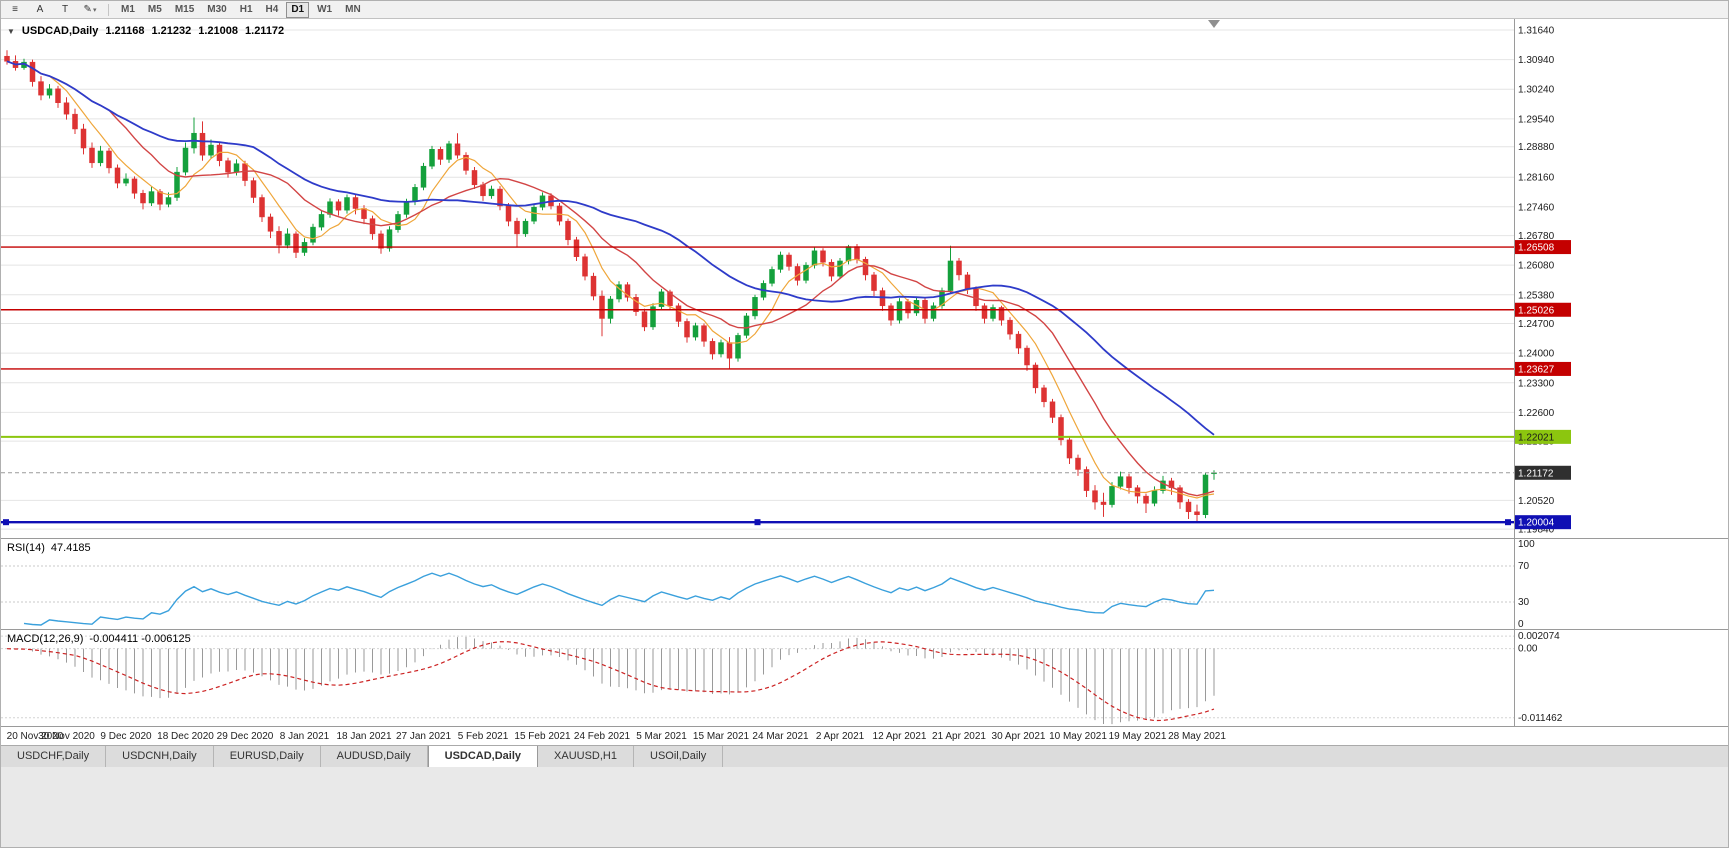  What do you see at coordinates (305, 736) in the screenshot?
I see `date-label: 8 Jan 2021` at bounding box center [305, 736].